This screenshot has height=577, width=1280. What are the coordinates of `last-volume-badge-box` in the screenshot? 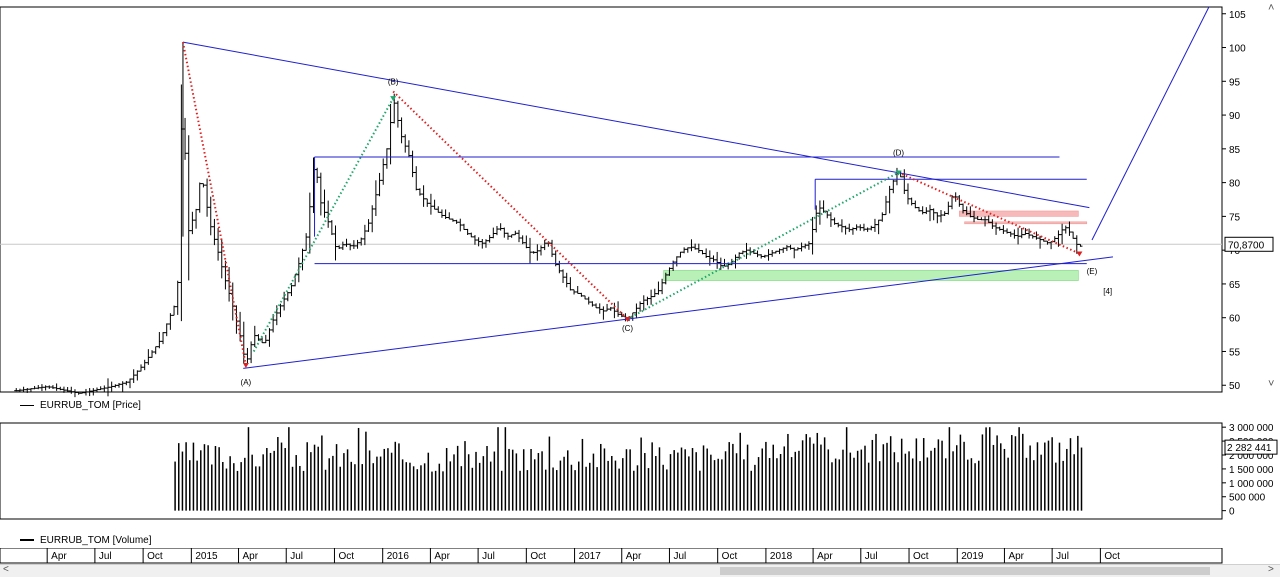 It's located at (1251, 447).